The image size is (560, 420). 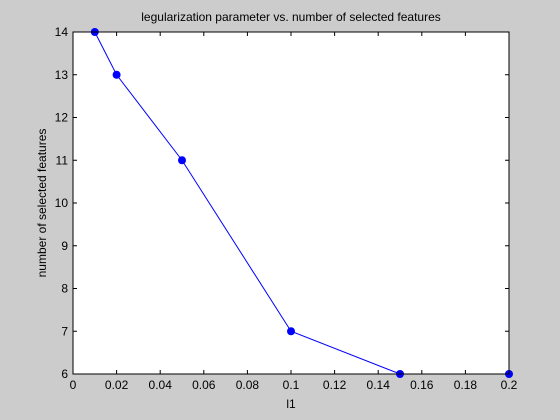 I want to click on x-tick-labels: 0 0.02 0.04 0.06 0.08 0.1 0.12 0.14 0.16 0.18 0.2, so click(x=294, y=385).